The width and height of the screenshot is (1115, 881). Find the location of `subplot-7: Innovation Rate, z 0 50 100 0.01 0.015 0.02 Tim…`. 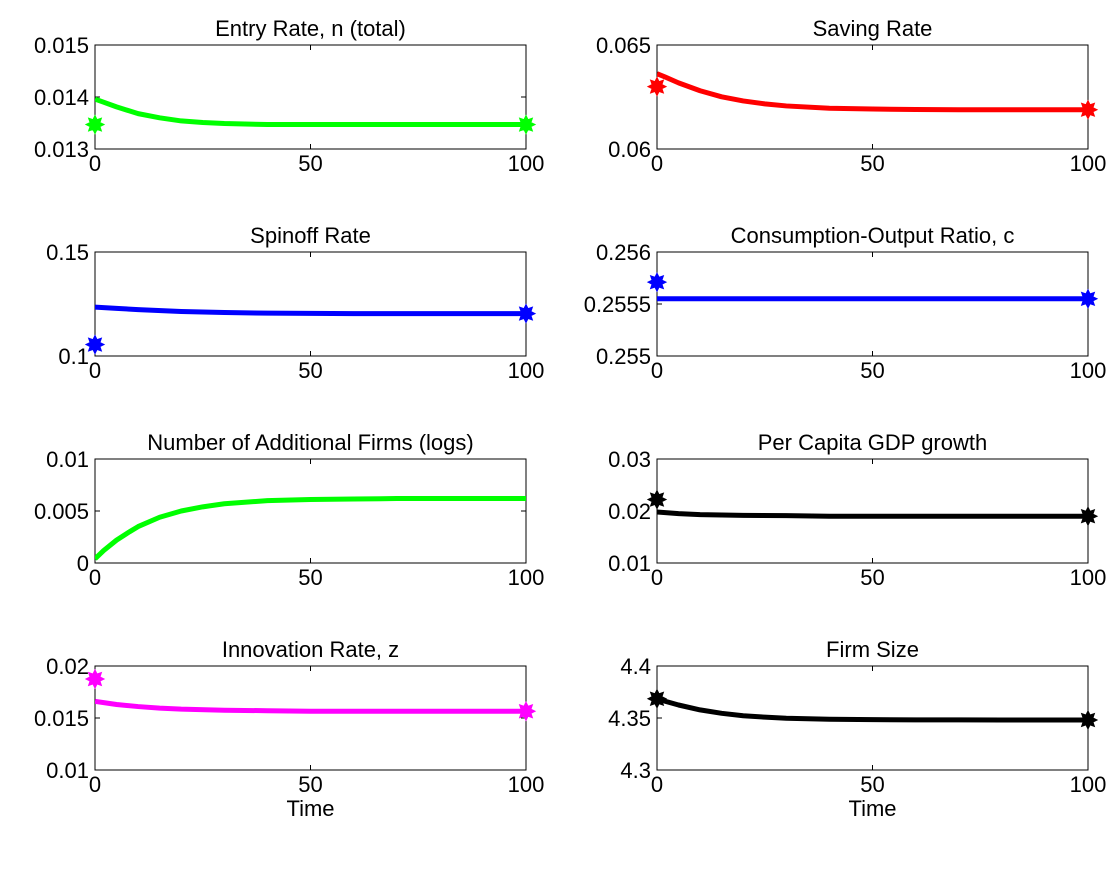

subplot-7: Innovation Rate, z 0 50 100 0.01 0.015 0.02 Tim… is located at coordinates (289, 729).